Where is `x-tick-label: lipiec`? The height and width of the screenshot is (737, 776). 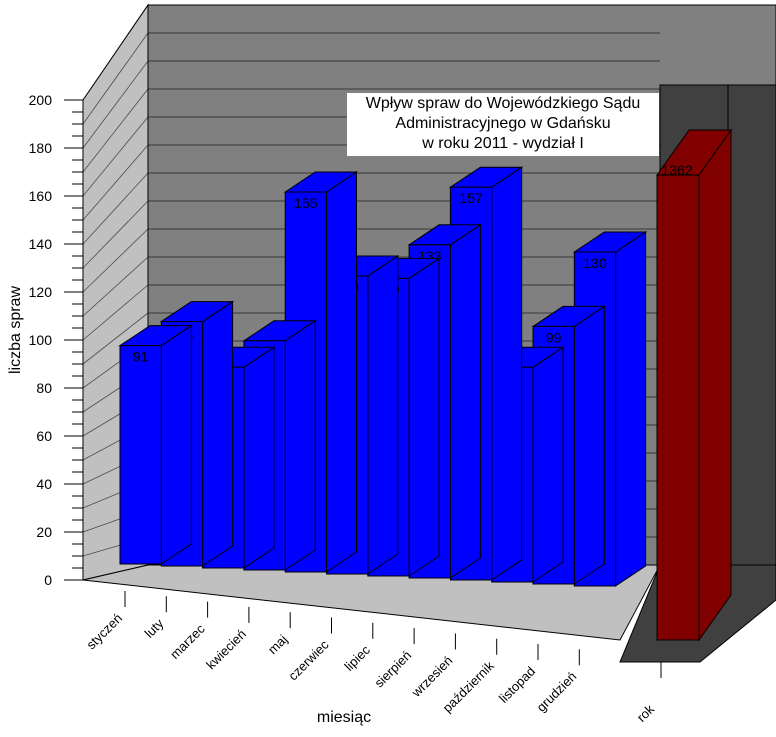
x-tick-label: lipiec is located at coordinates (357, 658).